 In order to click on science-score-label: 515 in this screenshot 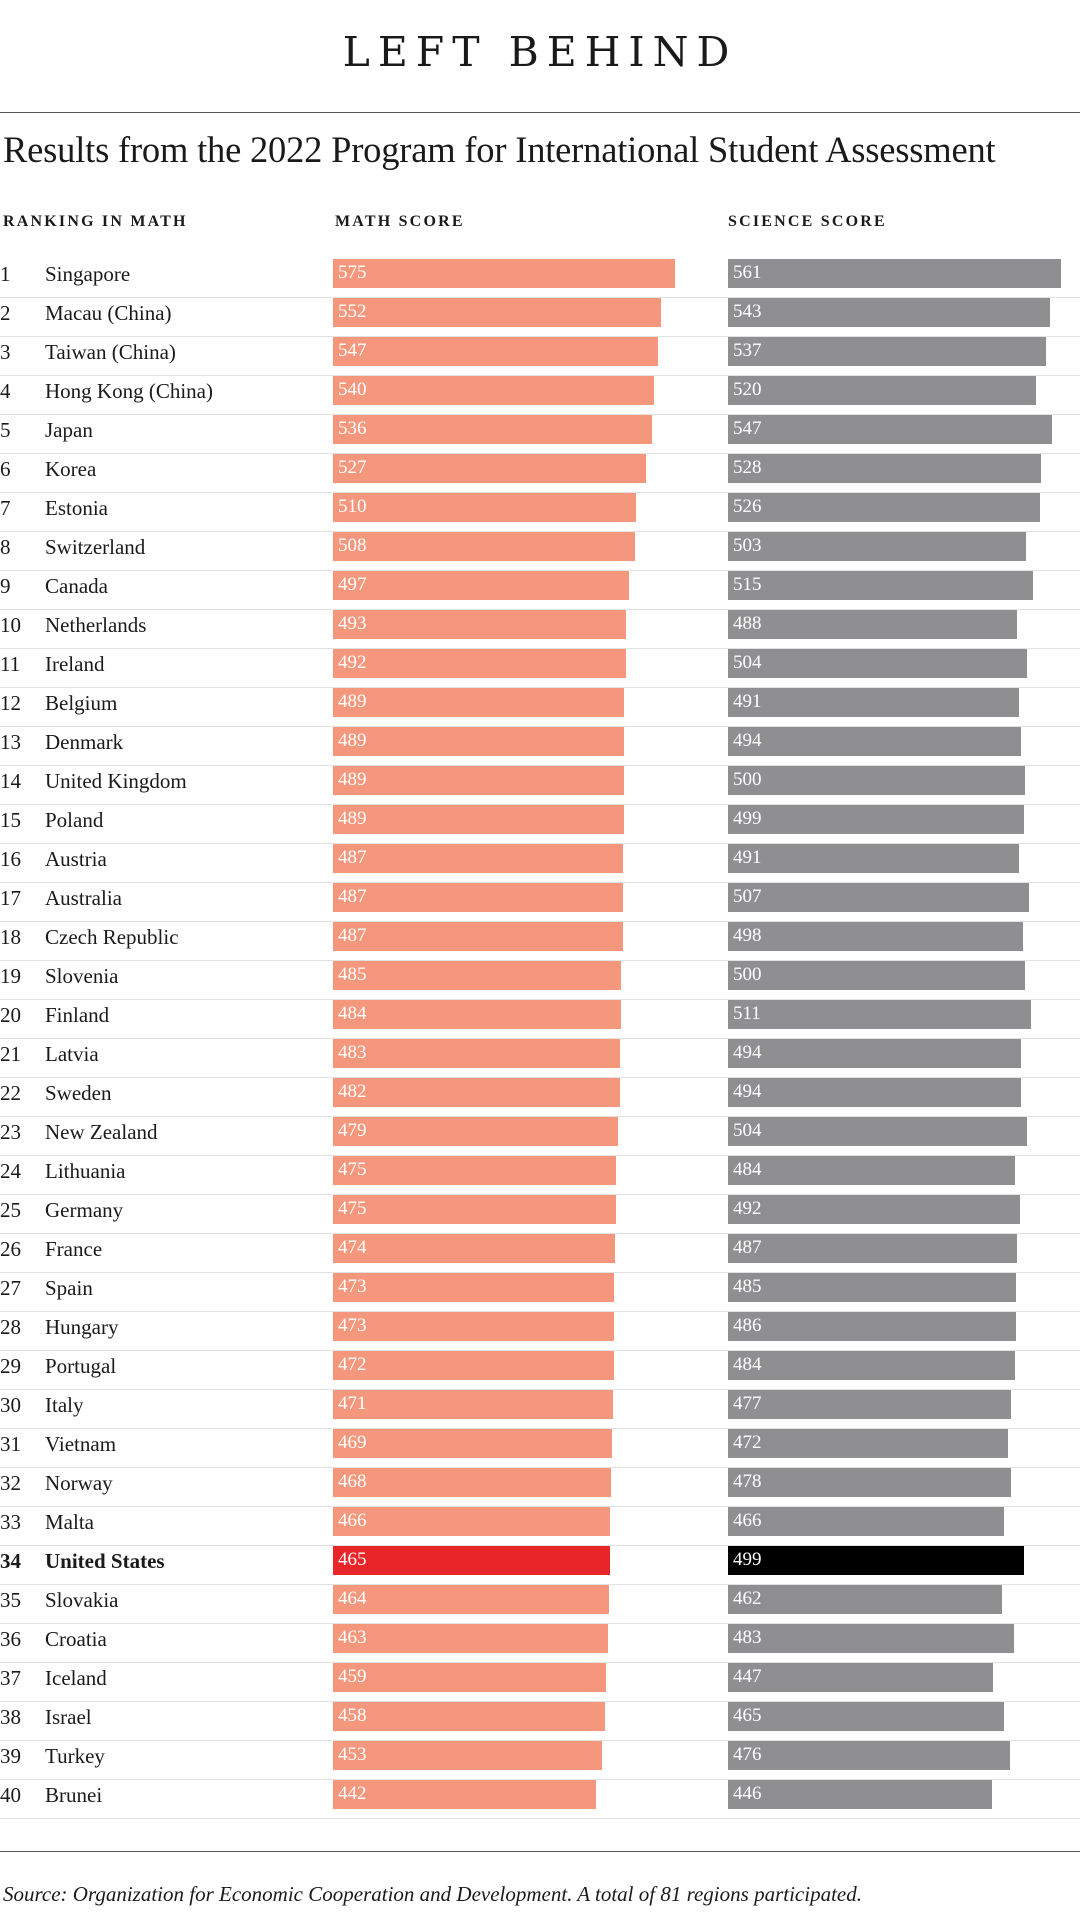, I will do `click(747, 584)`.